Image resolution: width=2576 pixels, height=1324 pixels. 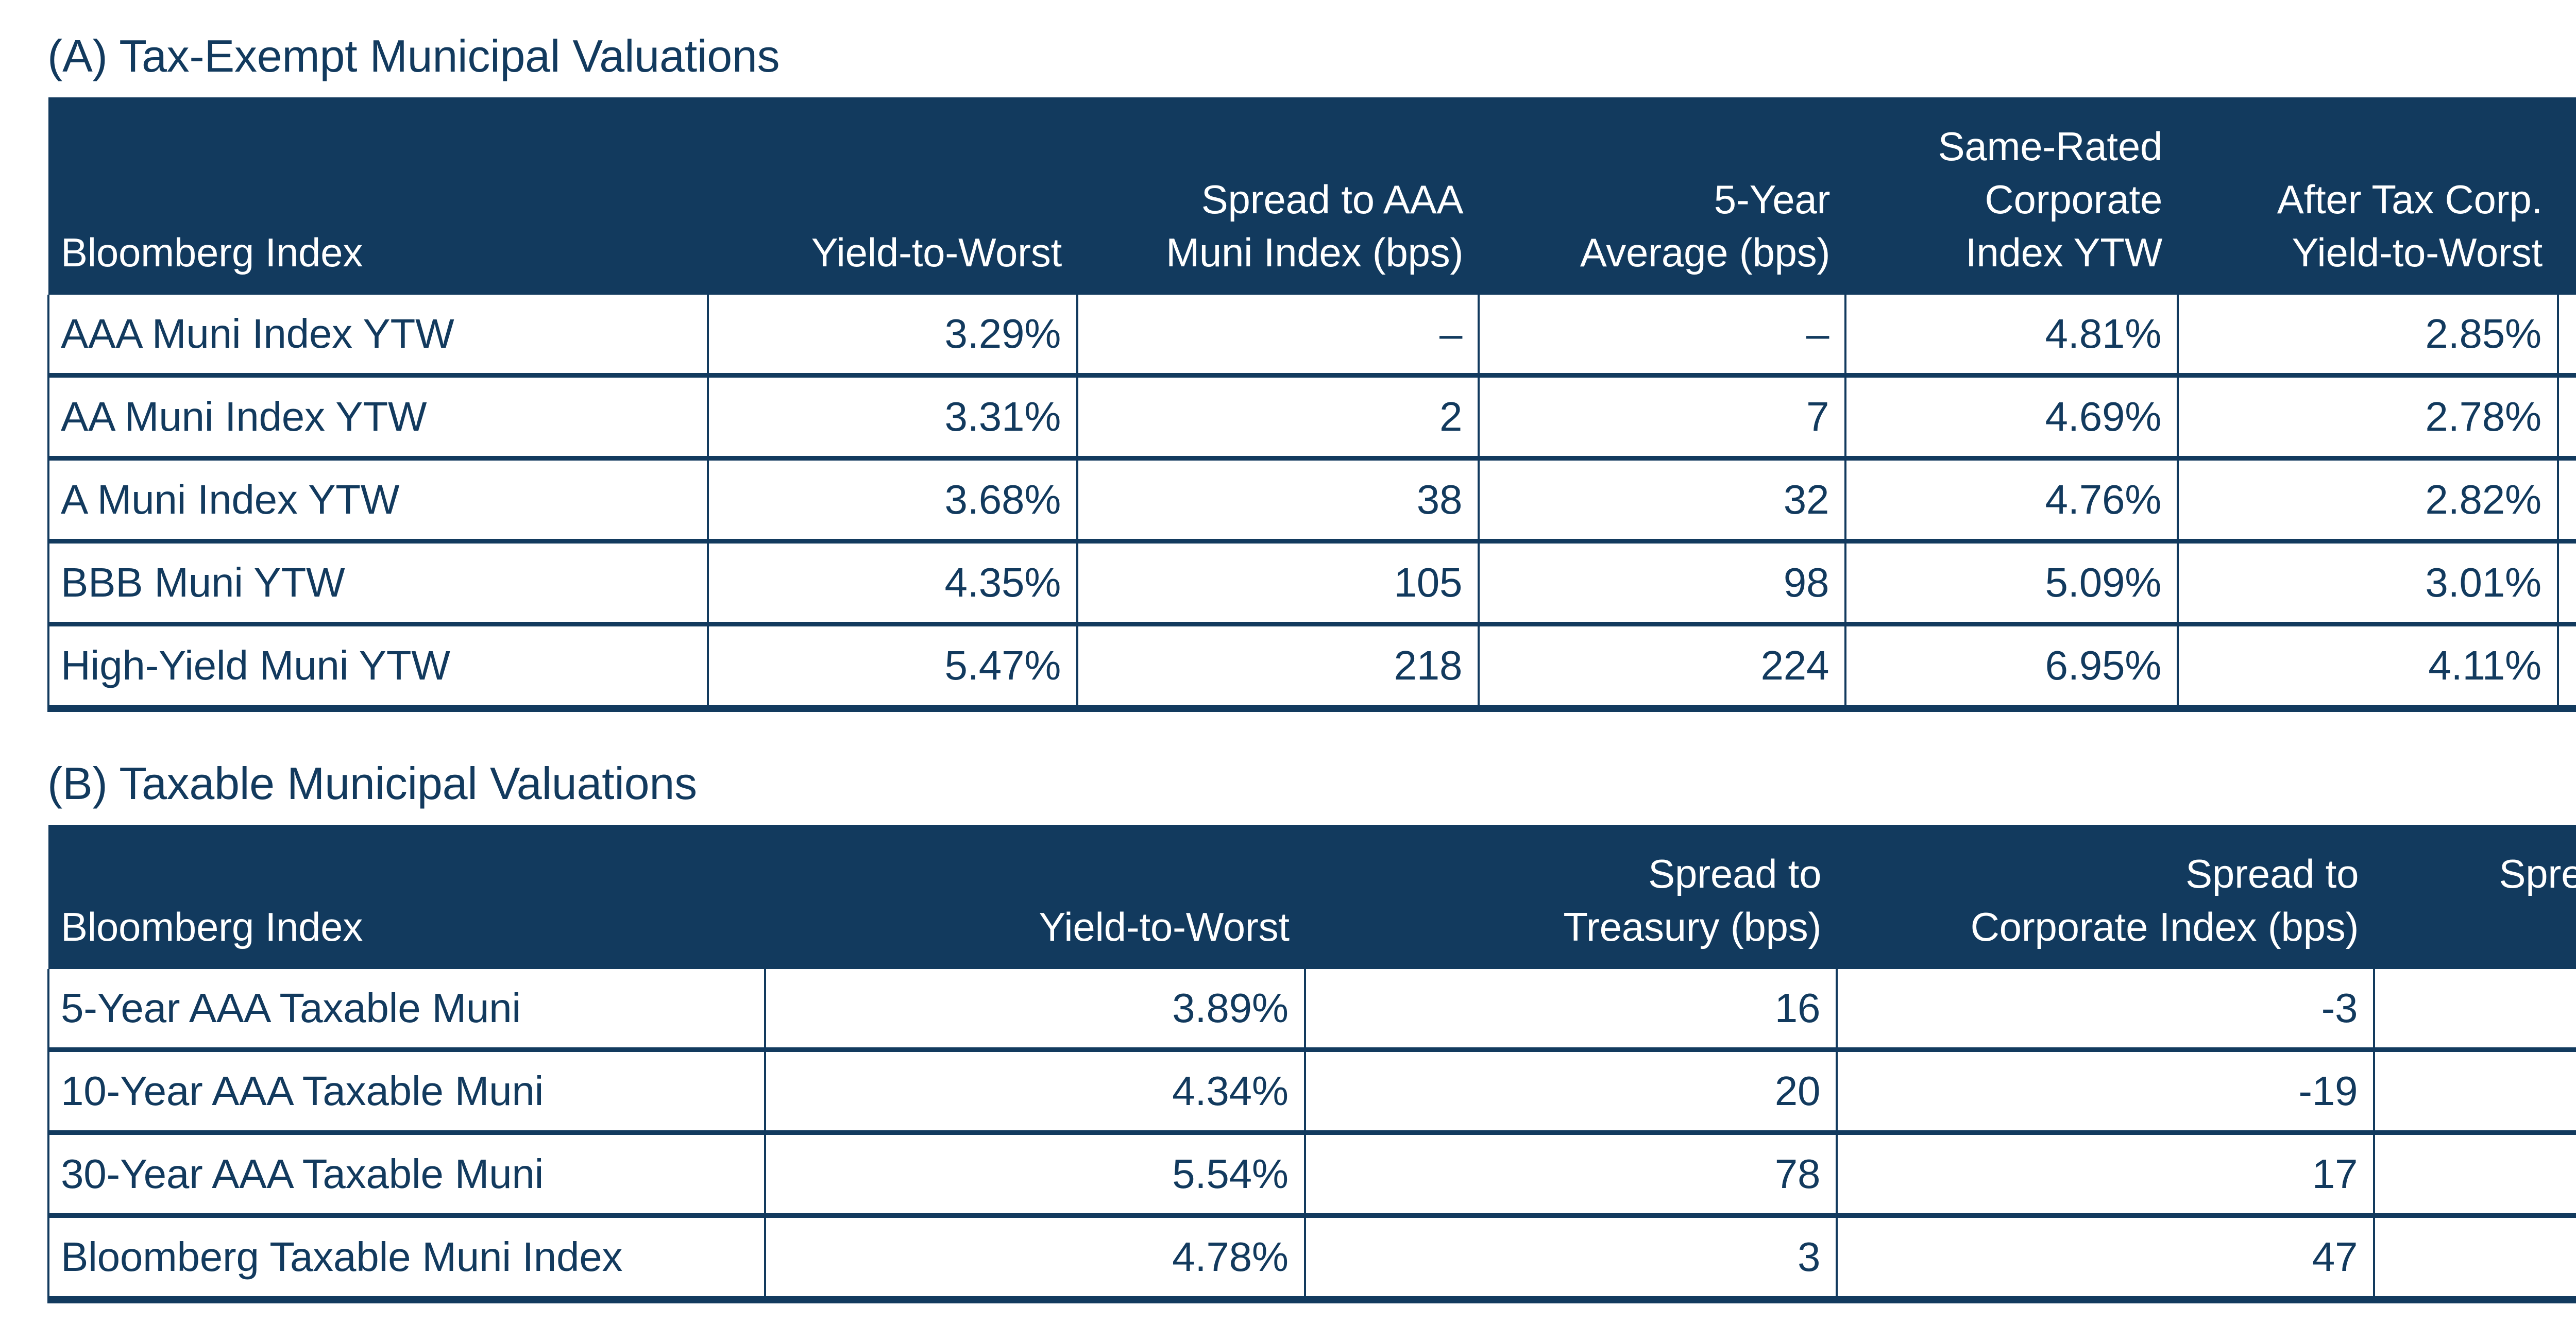 What do you see at coordinates (2475, 897) in the screenshot?
I see `column-header: Spread to Tax-Exempt Muni Index (bps)` at bounding box center [2475, 897].